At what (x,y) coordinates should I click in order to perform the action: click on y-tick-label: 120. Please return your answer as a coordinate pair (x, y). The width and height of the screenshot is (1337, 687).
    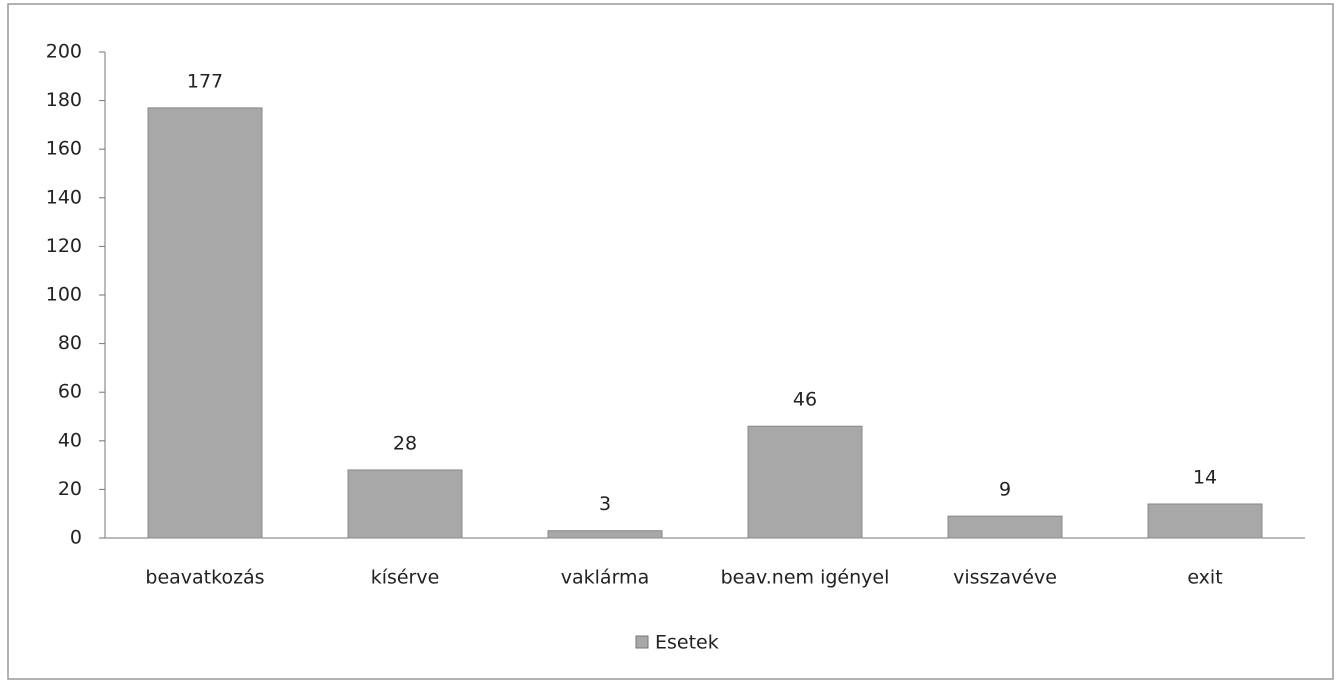
    Looking at the image, I should click on (64, 246).